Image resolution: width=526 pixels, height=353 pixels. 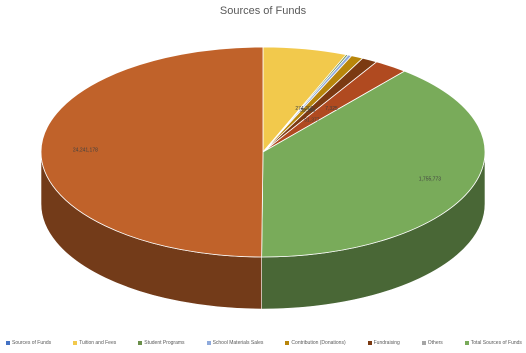 I want to click on legend-label-6: Others, so click(x=435, y=343).